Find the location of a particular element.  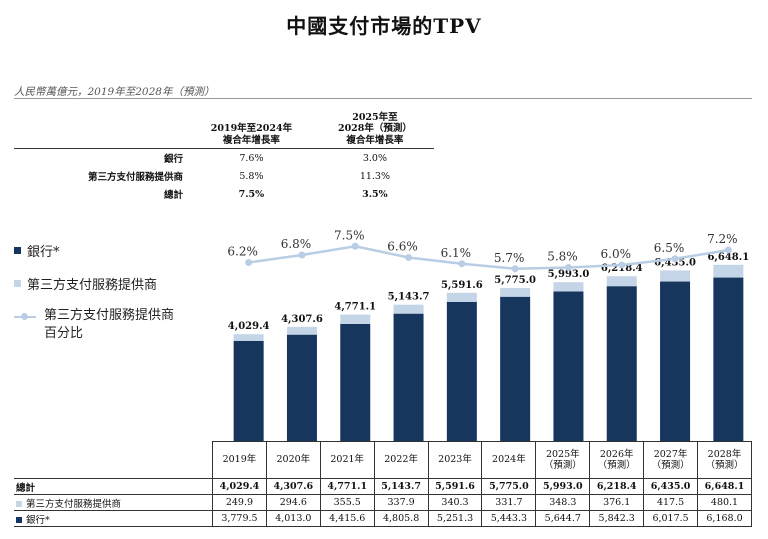

cagr-header-forecast: 2025年至 2028年（預測） 複合年增長率 is located at coordinates (374, 130).